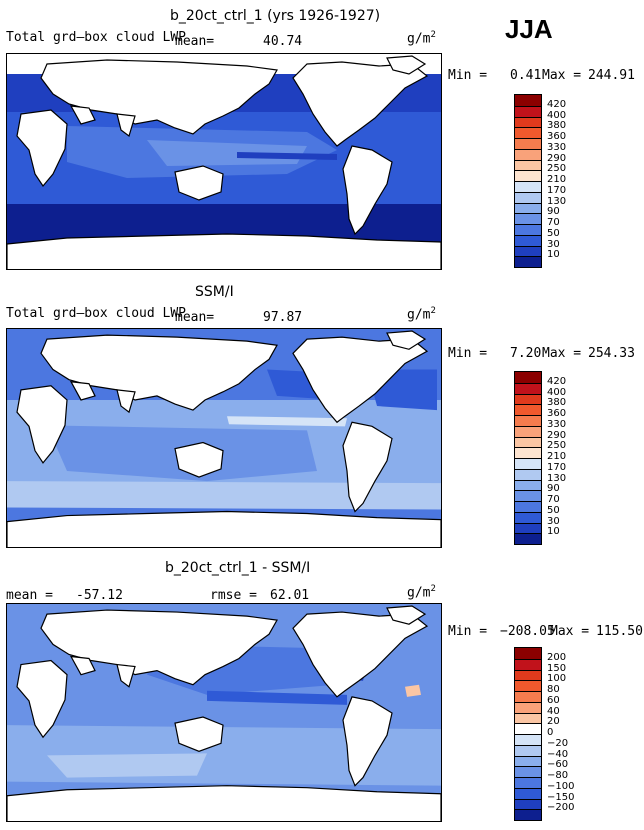 The width and height of the screenshot is (644, 830). Describe the element at coordinates (553, 722) in the screenshot. I see `colorbar-label: 20` at that location.